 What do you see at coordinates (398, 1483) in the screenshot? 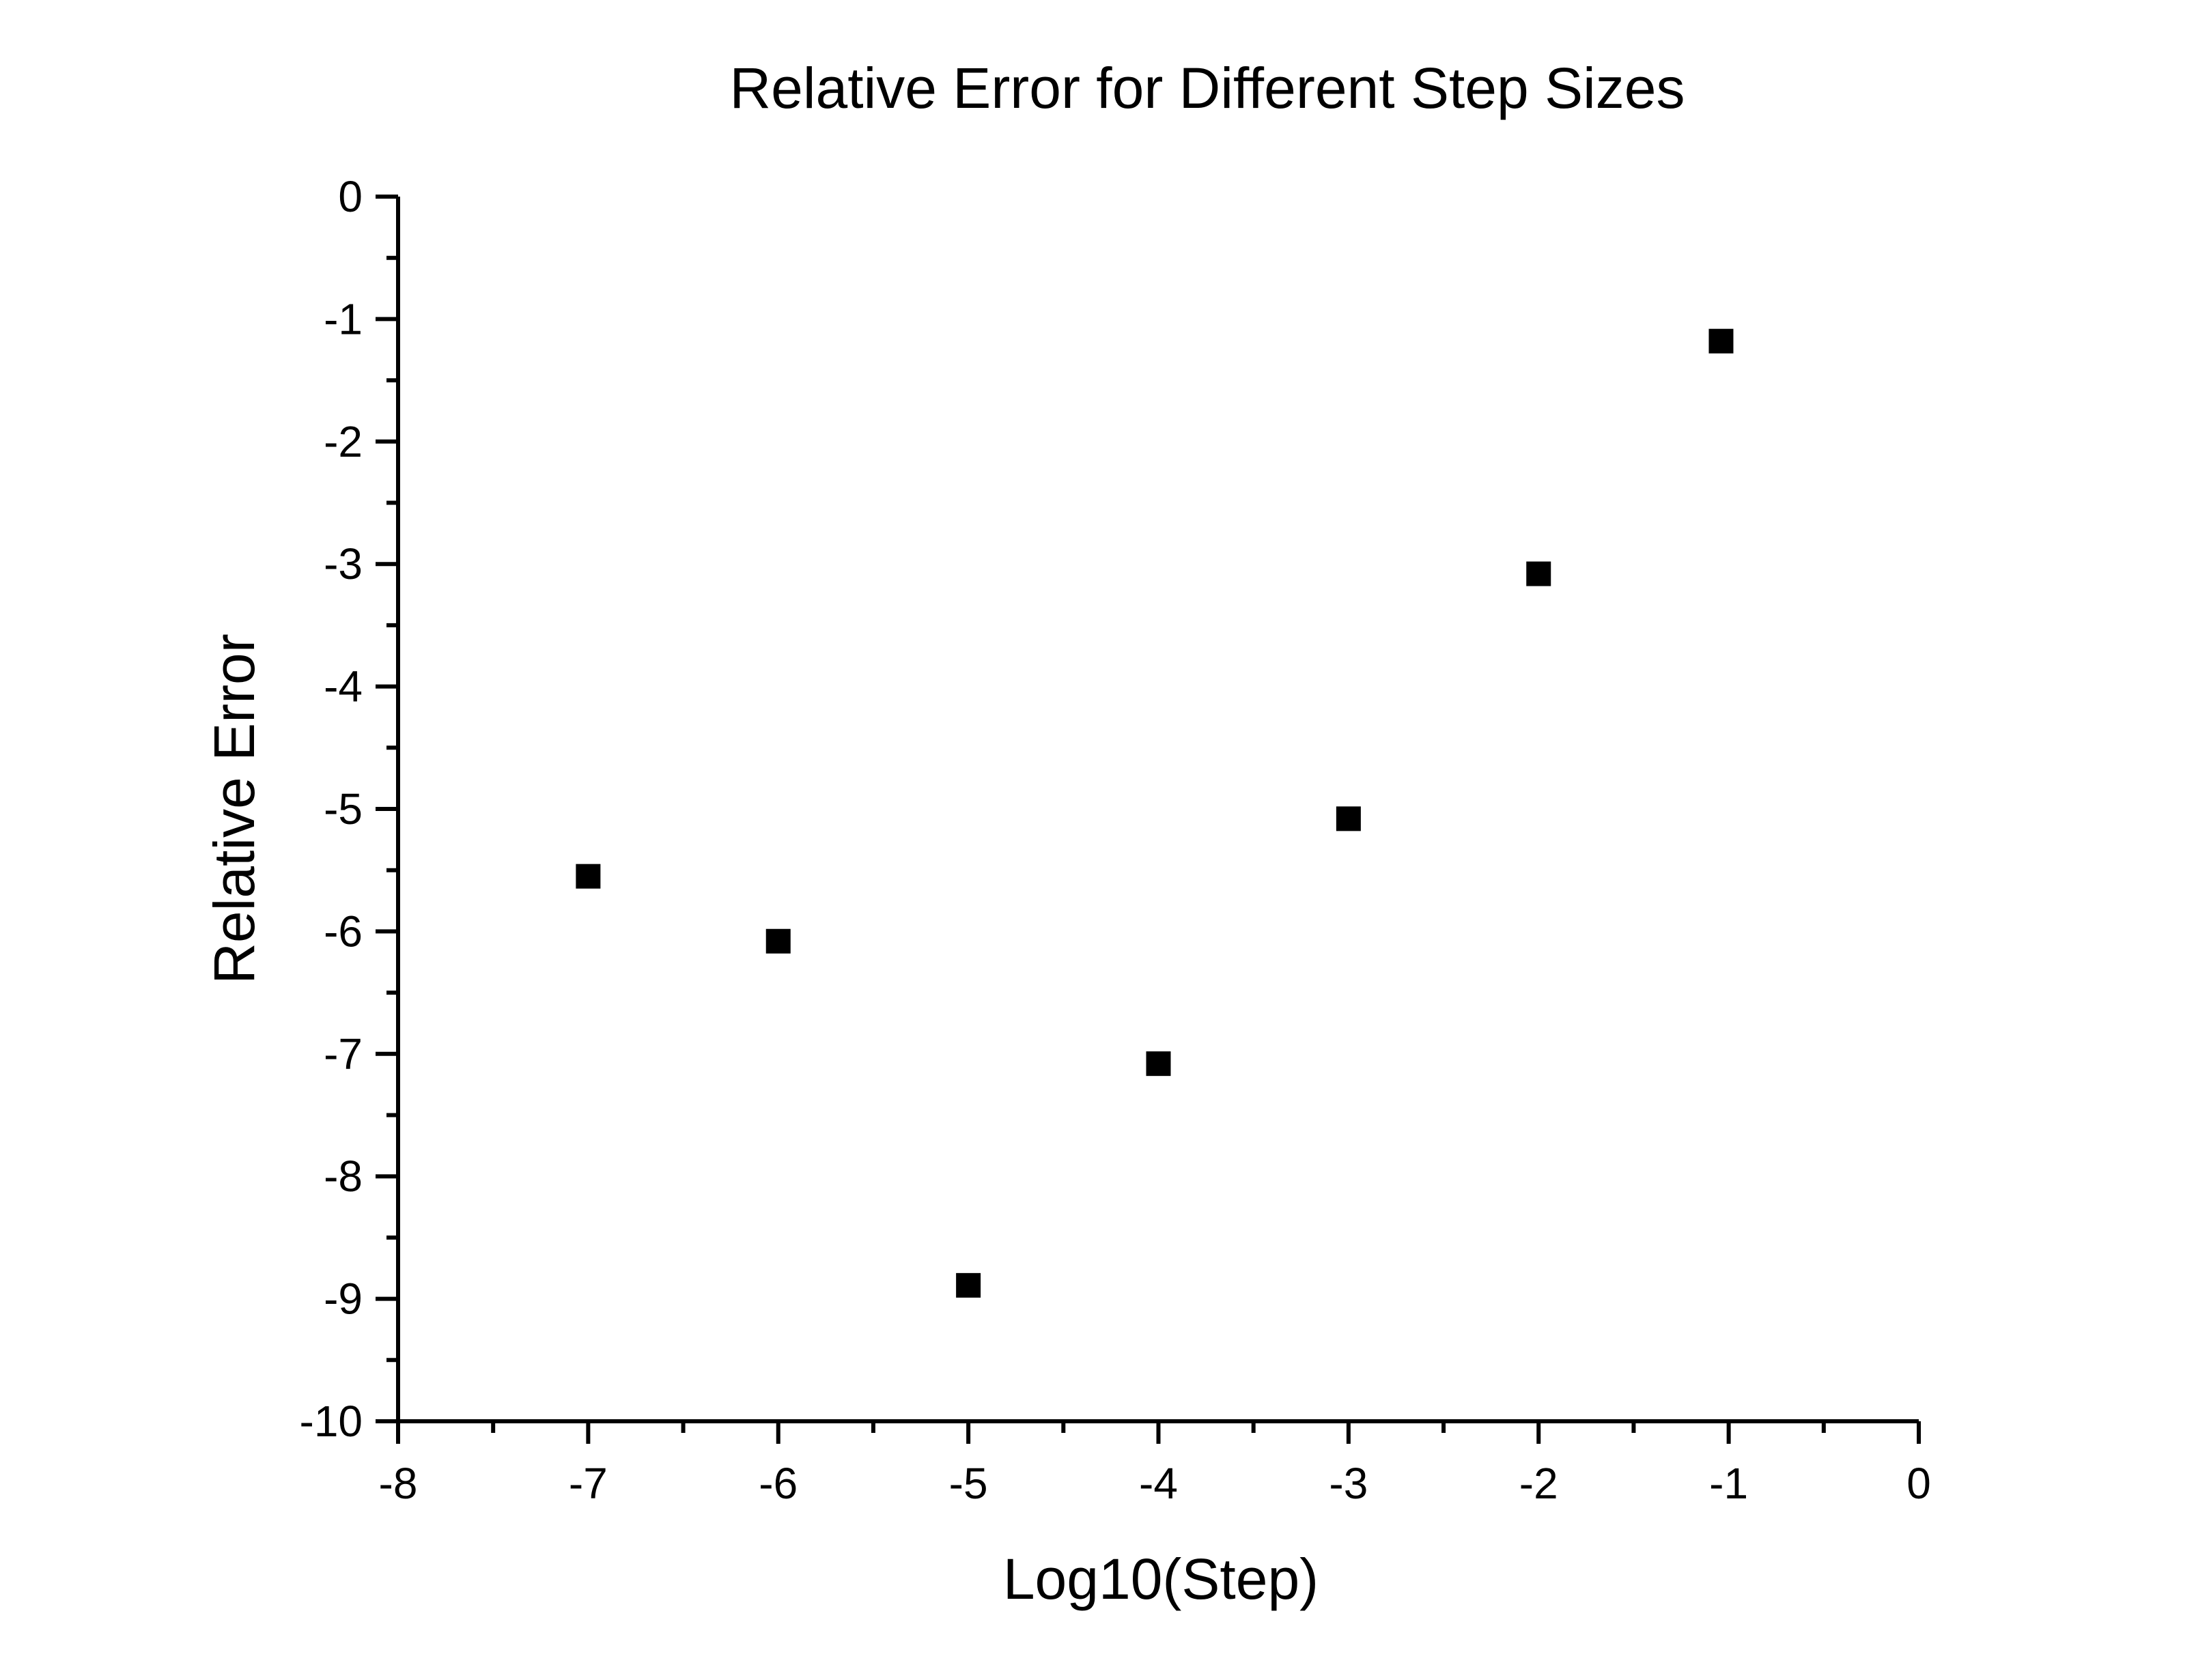
I see `x-tick-label: -8` at bounding box center [398, 1483].